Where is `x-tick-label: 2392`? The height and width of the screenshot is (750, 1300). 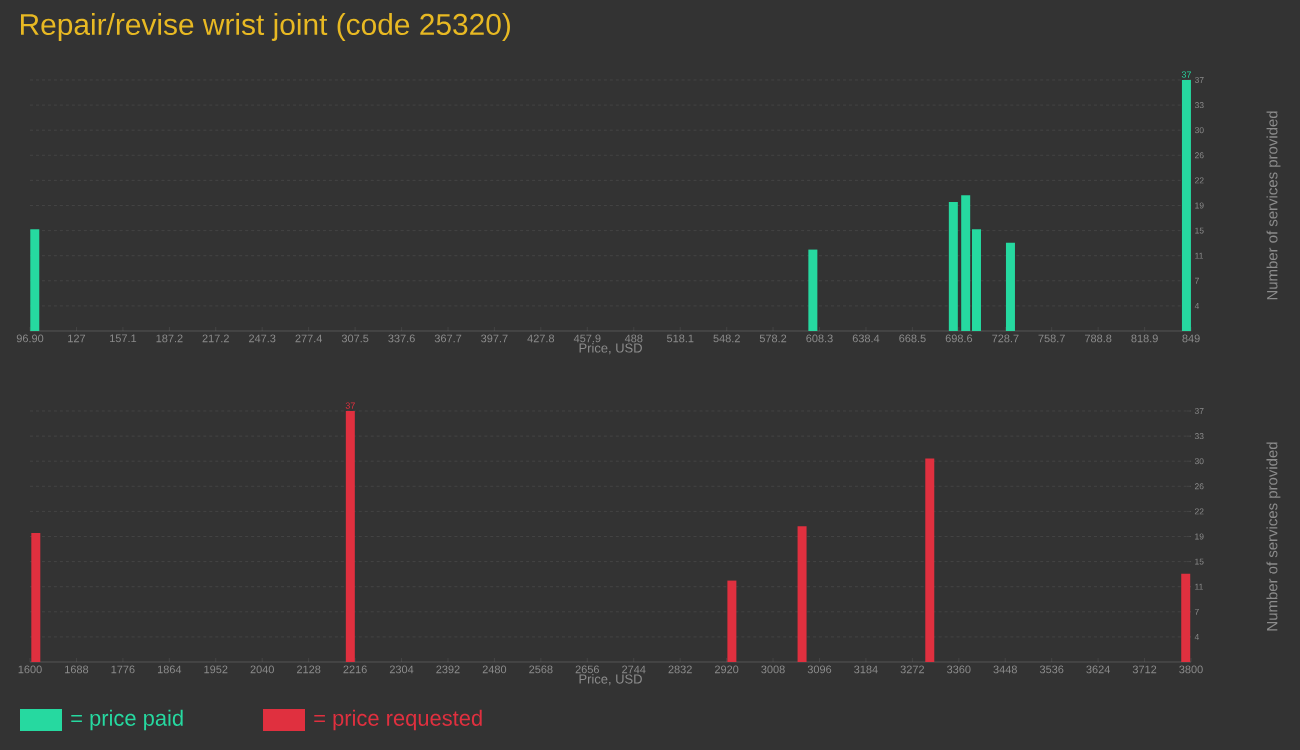 x-tick-label: 2392 is located at coordinates (448, 669).